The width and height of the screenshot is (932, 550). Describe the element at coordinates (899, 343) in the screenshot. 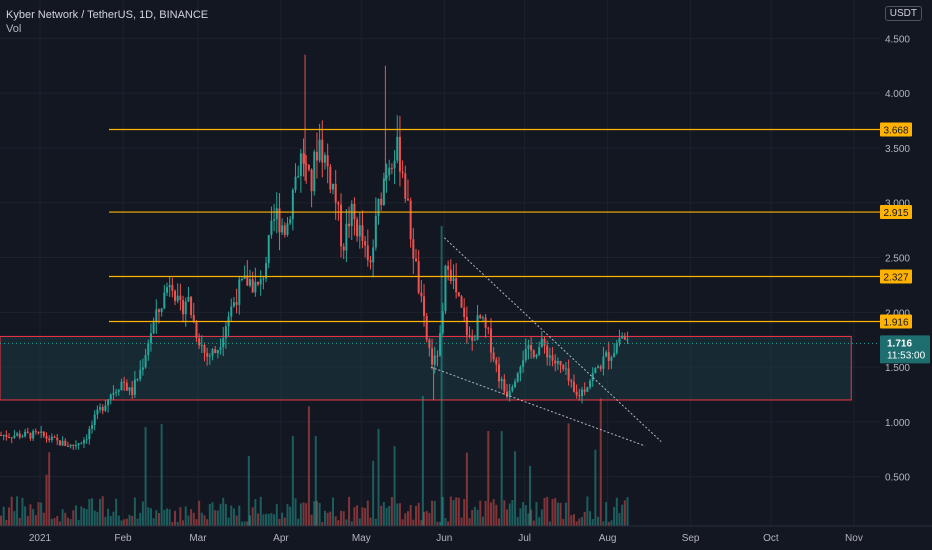

I see `current-price-label: 1.716` at that location.